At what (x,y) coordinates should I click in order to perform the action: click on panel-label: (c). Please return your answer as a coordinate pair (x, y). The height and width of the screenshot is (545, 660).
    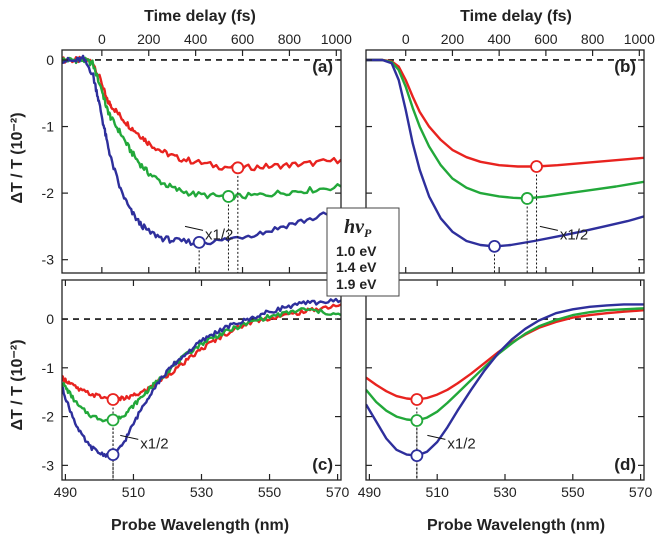
    Looking at the image, I should click on (322, 464).